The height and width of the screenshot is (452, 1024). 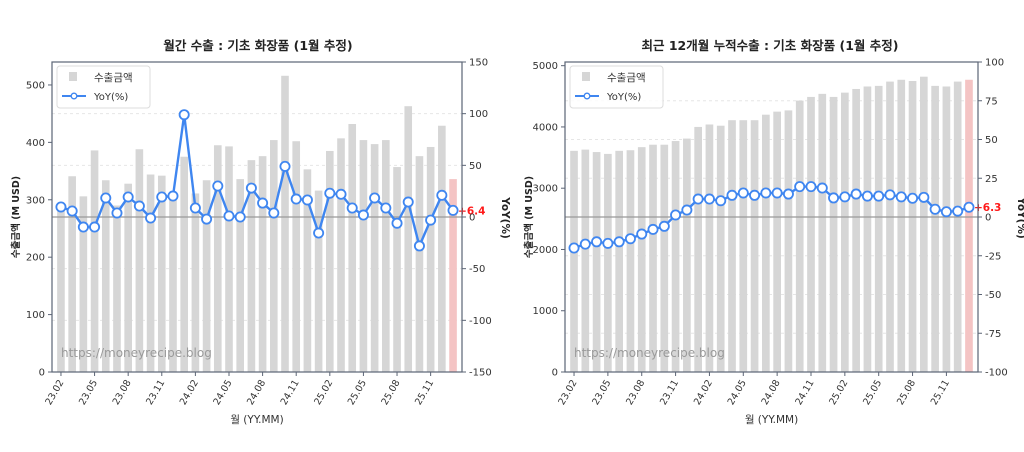 I want to click on x-tick-label: 24.02, so click(x=189, y=392).